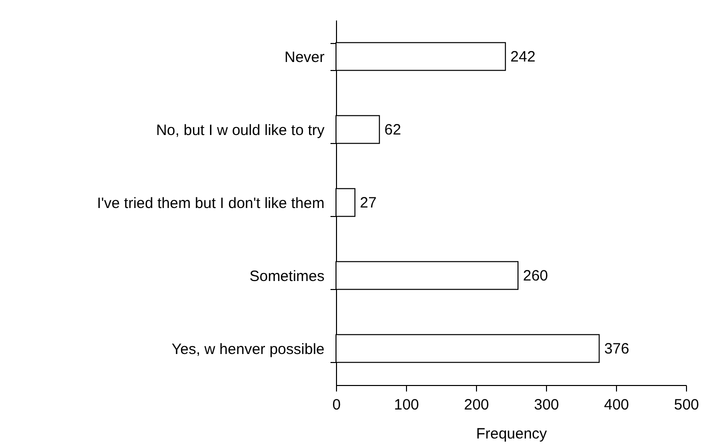  I want to click on data-label: 260, so click(535, 276).